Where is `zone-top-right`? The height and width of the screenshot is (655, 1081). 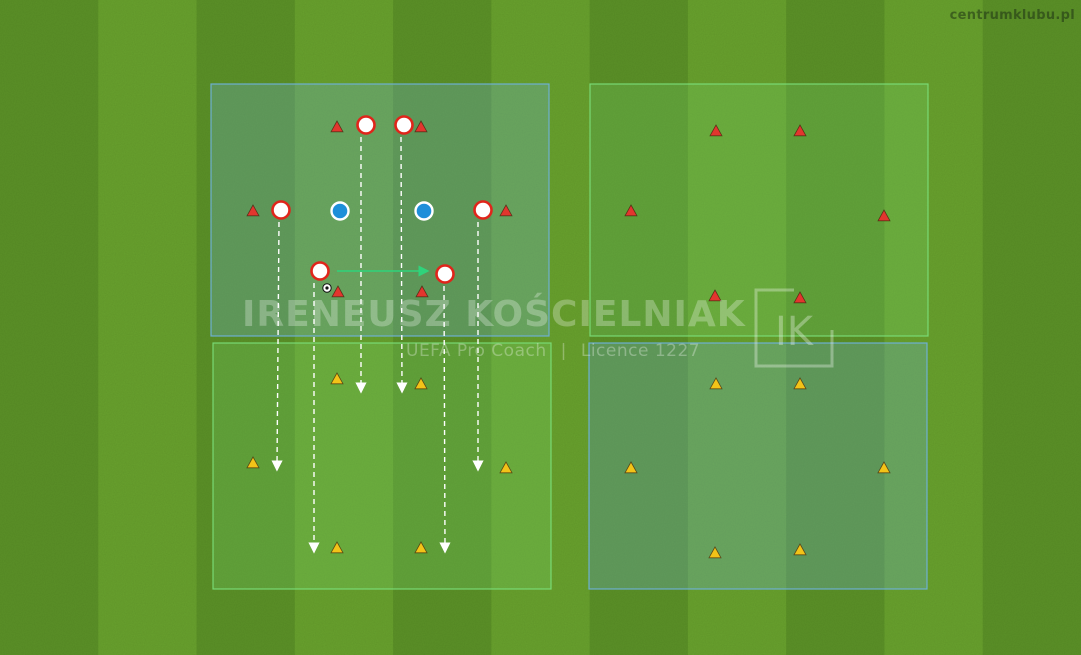 zone-top-right is located at coordinates (759, 210).